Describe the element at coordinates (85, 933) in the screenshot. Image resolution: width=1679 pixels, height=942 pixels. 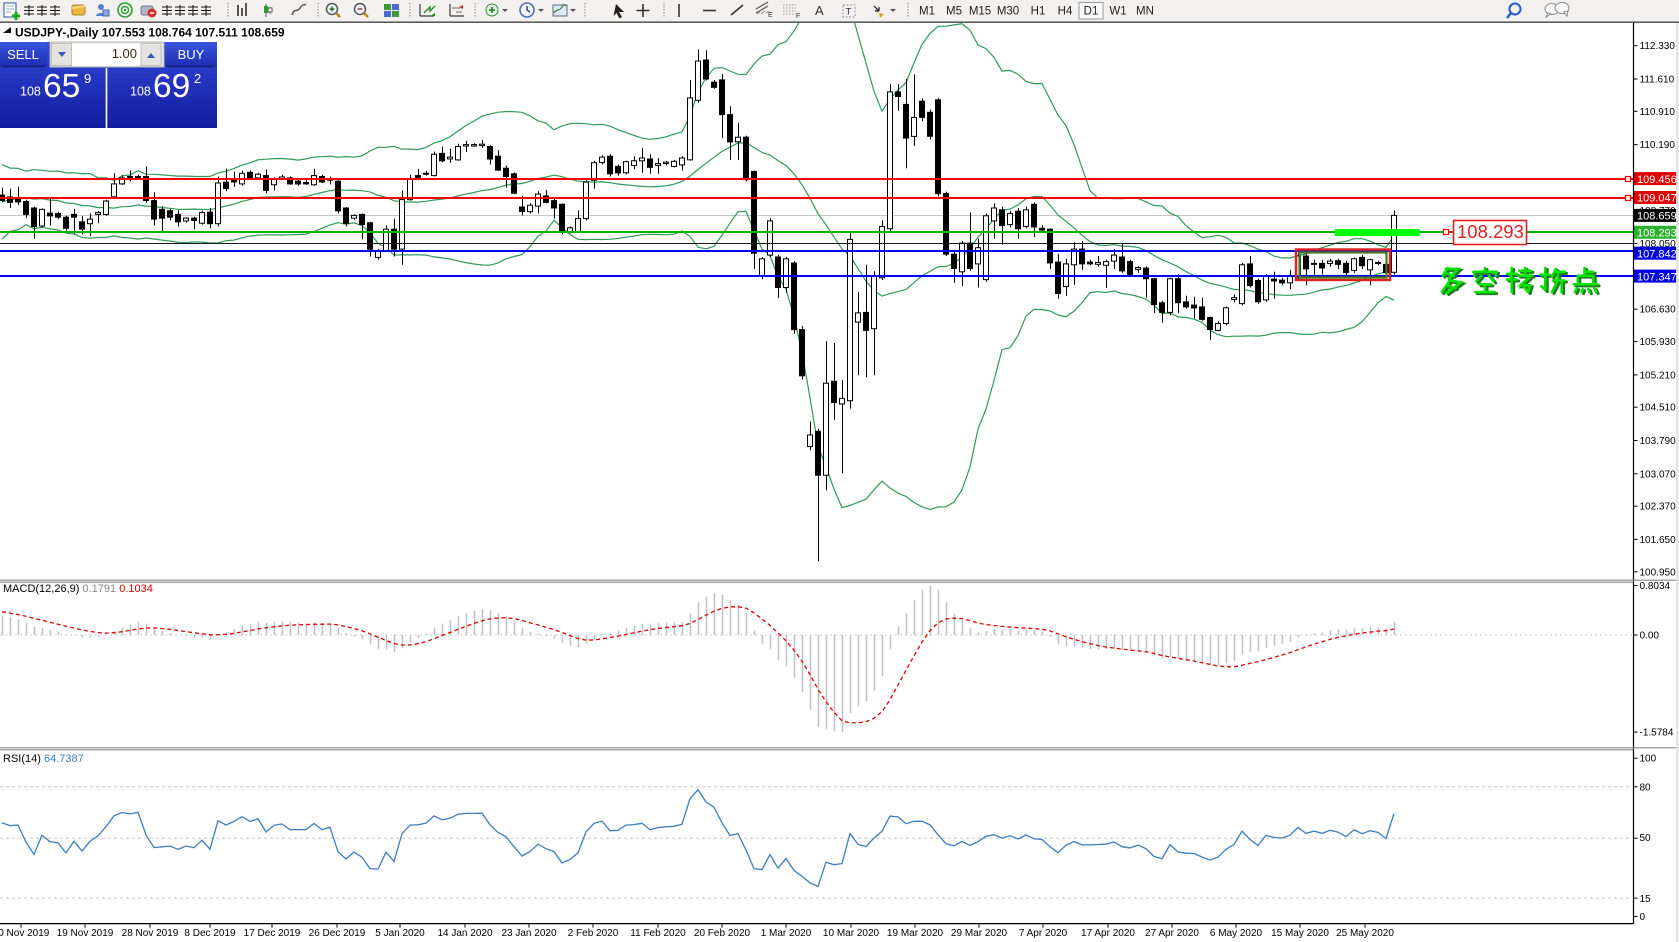
I see `svg-text: 19 Nov 2019` at that location.